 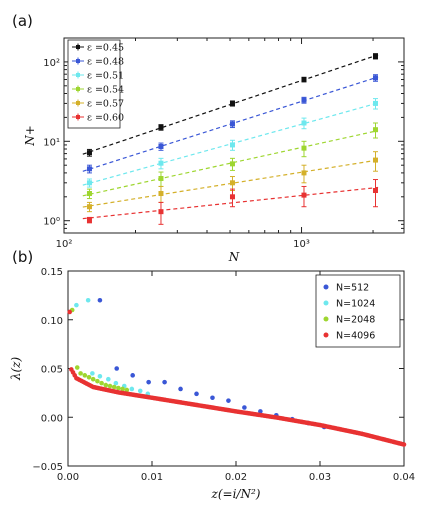 I want to click on y-tick-label-b: −0.05, so click(x=47, y=467).